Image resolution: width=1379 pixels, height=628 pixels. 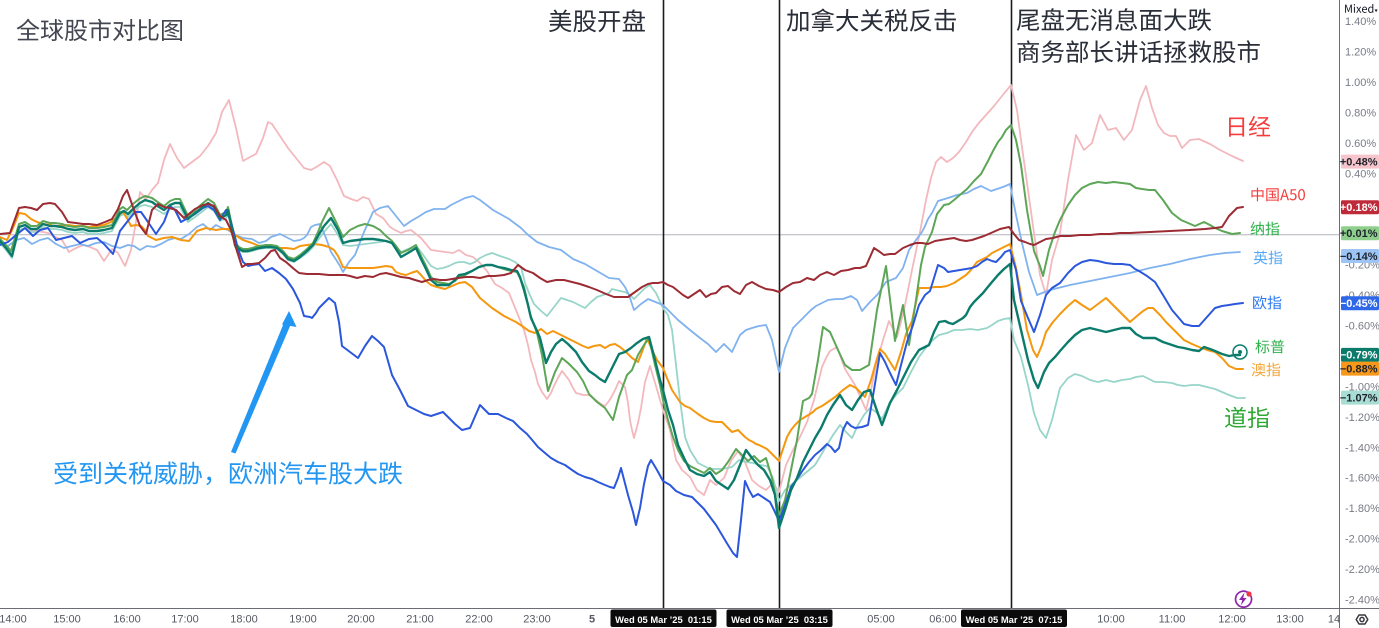 I want to click on svg-text: -2.00%, so click(x=1362, y=540).